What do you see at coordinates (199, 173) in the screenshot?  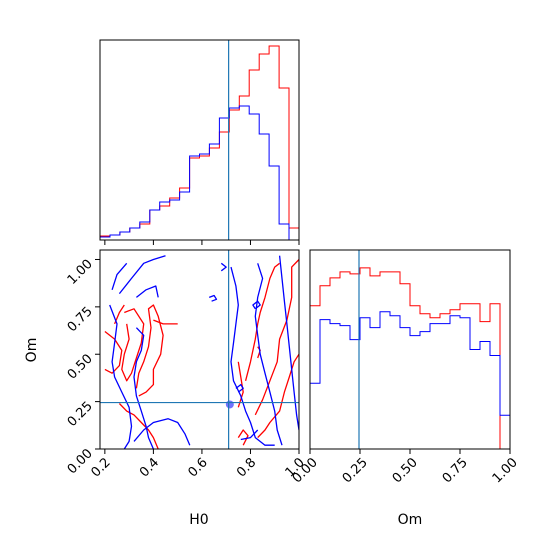 I see `h0-hist-series-blue` at bounding box center [199, 173].